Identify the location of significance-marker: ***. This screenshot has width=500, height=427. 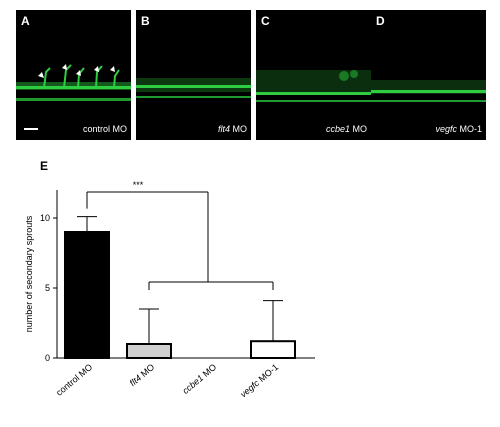
(138, 185).